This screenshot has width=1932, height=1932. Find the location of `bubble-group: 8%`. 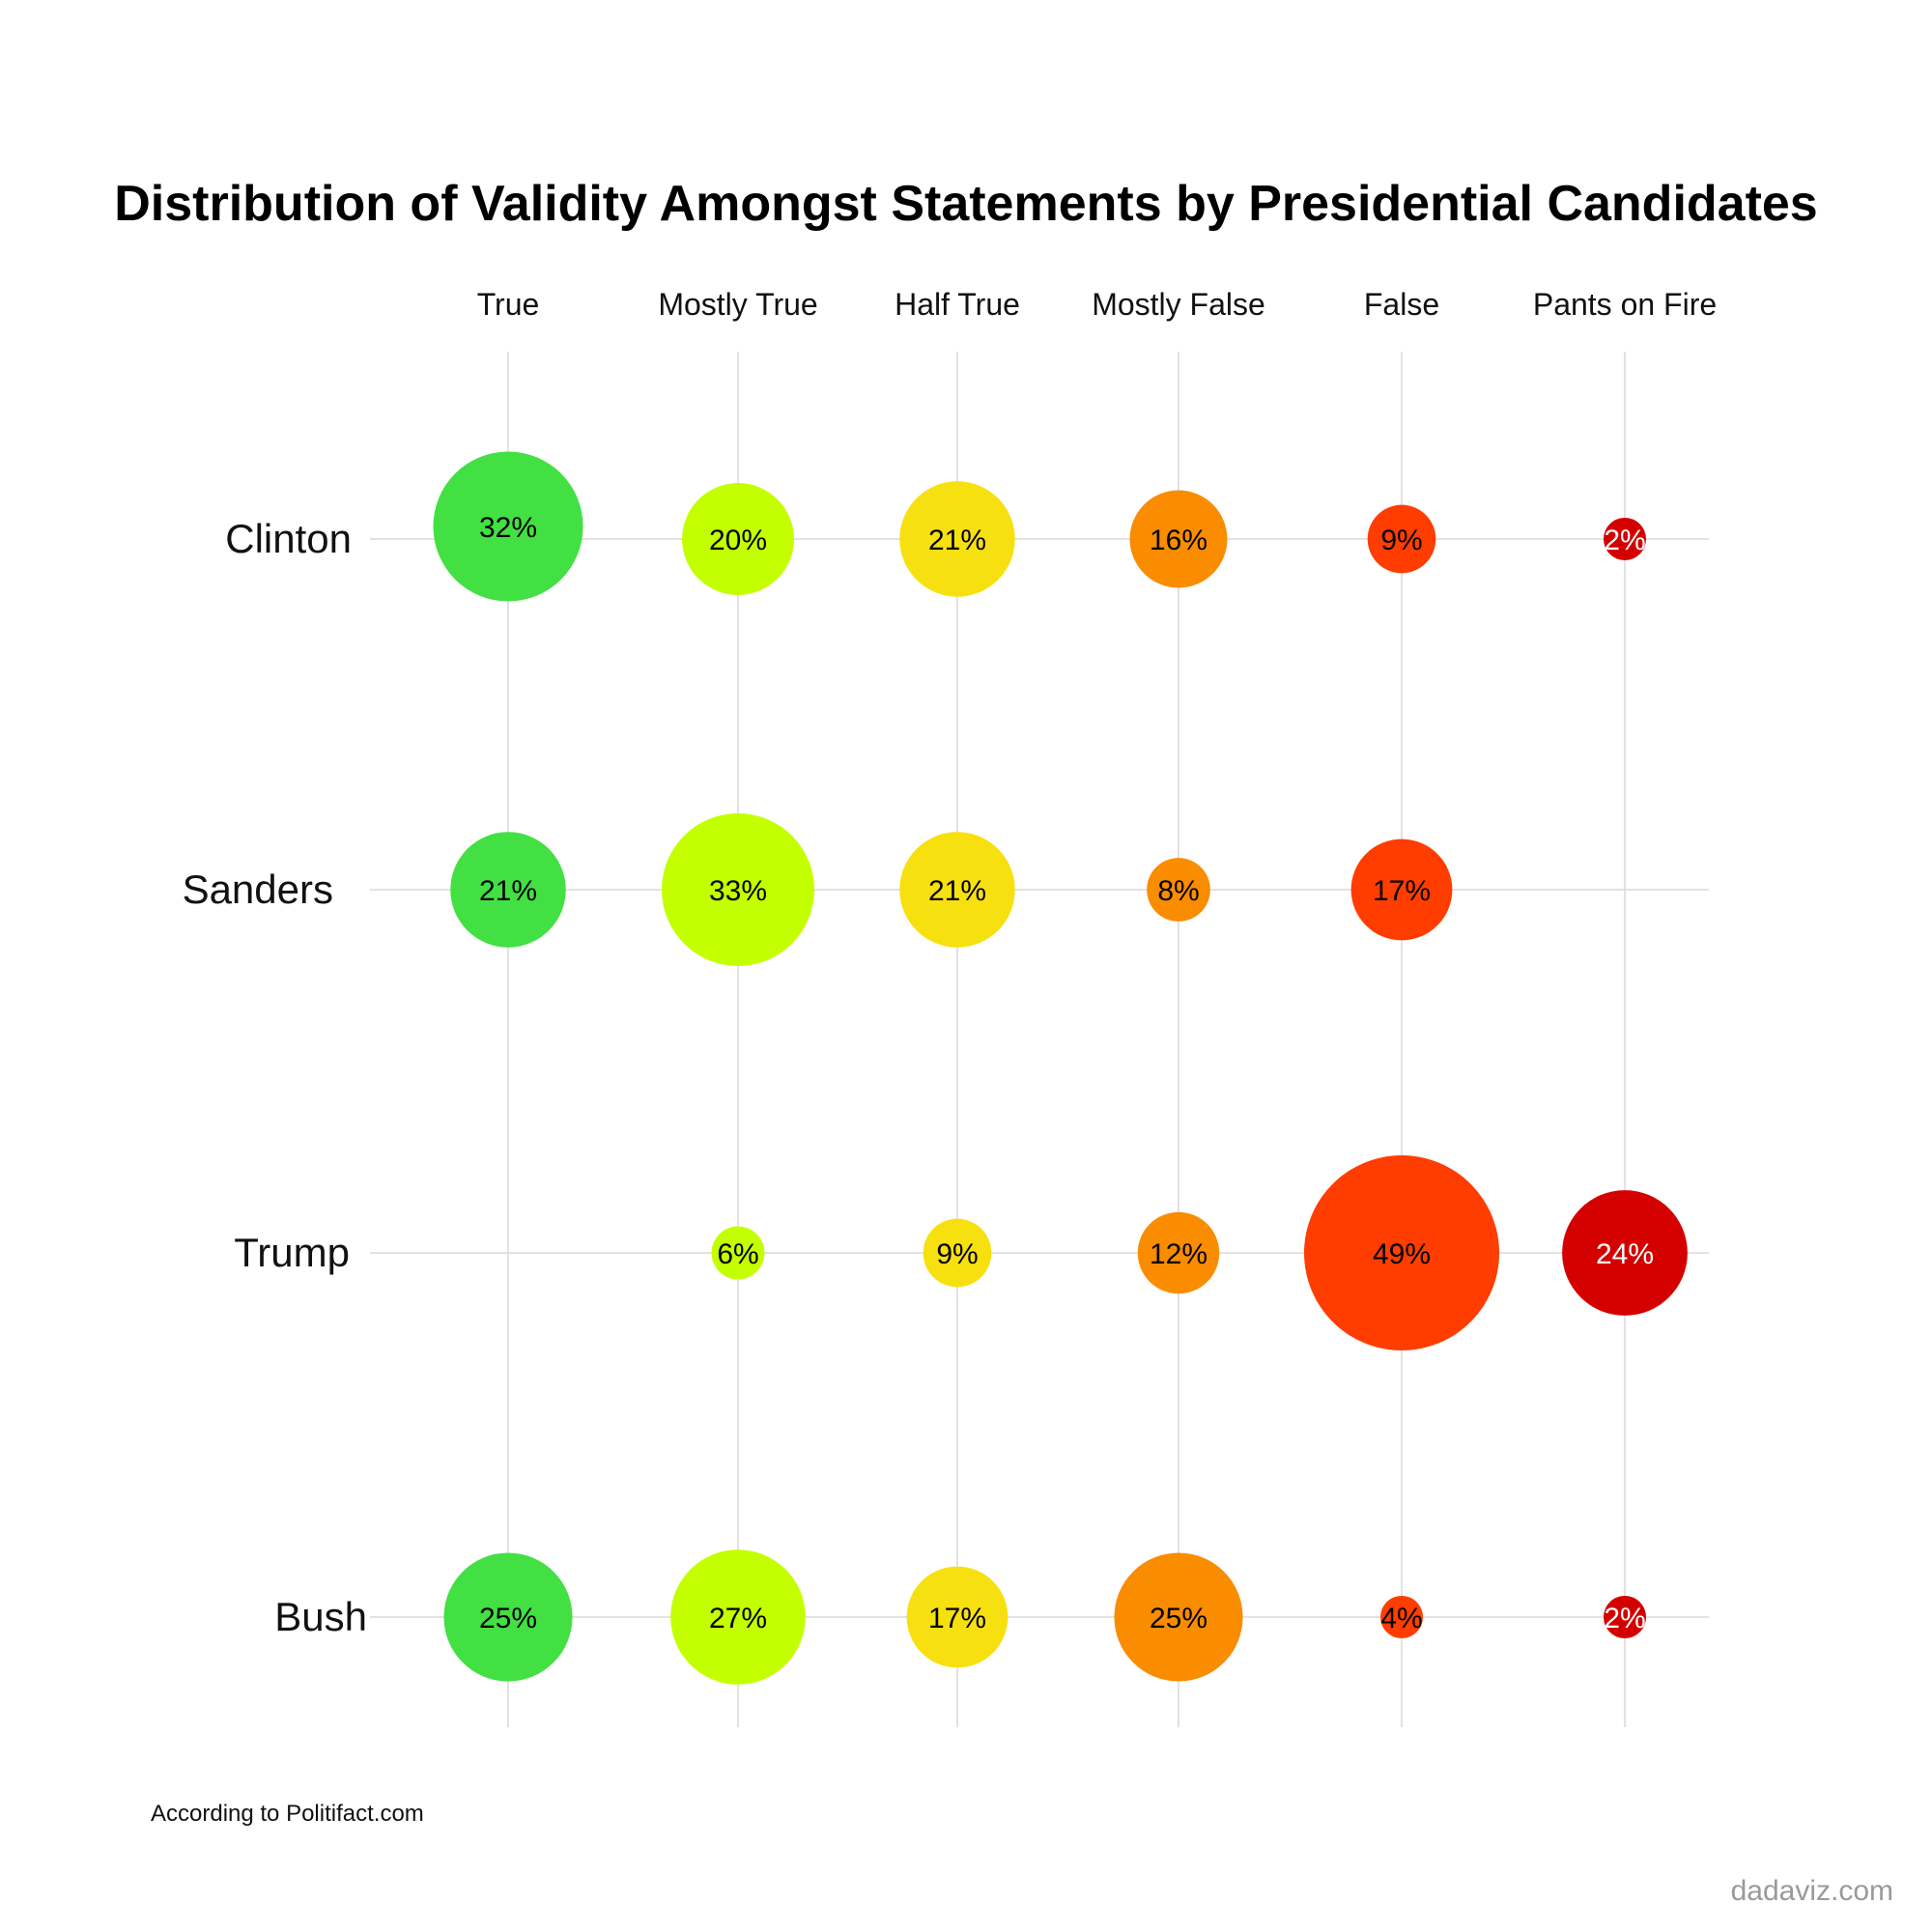

bubble-group: 8% is located at coordinates (1178, 890).